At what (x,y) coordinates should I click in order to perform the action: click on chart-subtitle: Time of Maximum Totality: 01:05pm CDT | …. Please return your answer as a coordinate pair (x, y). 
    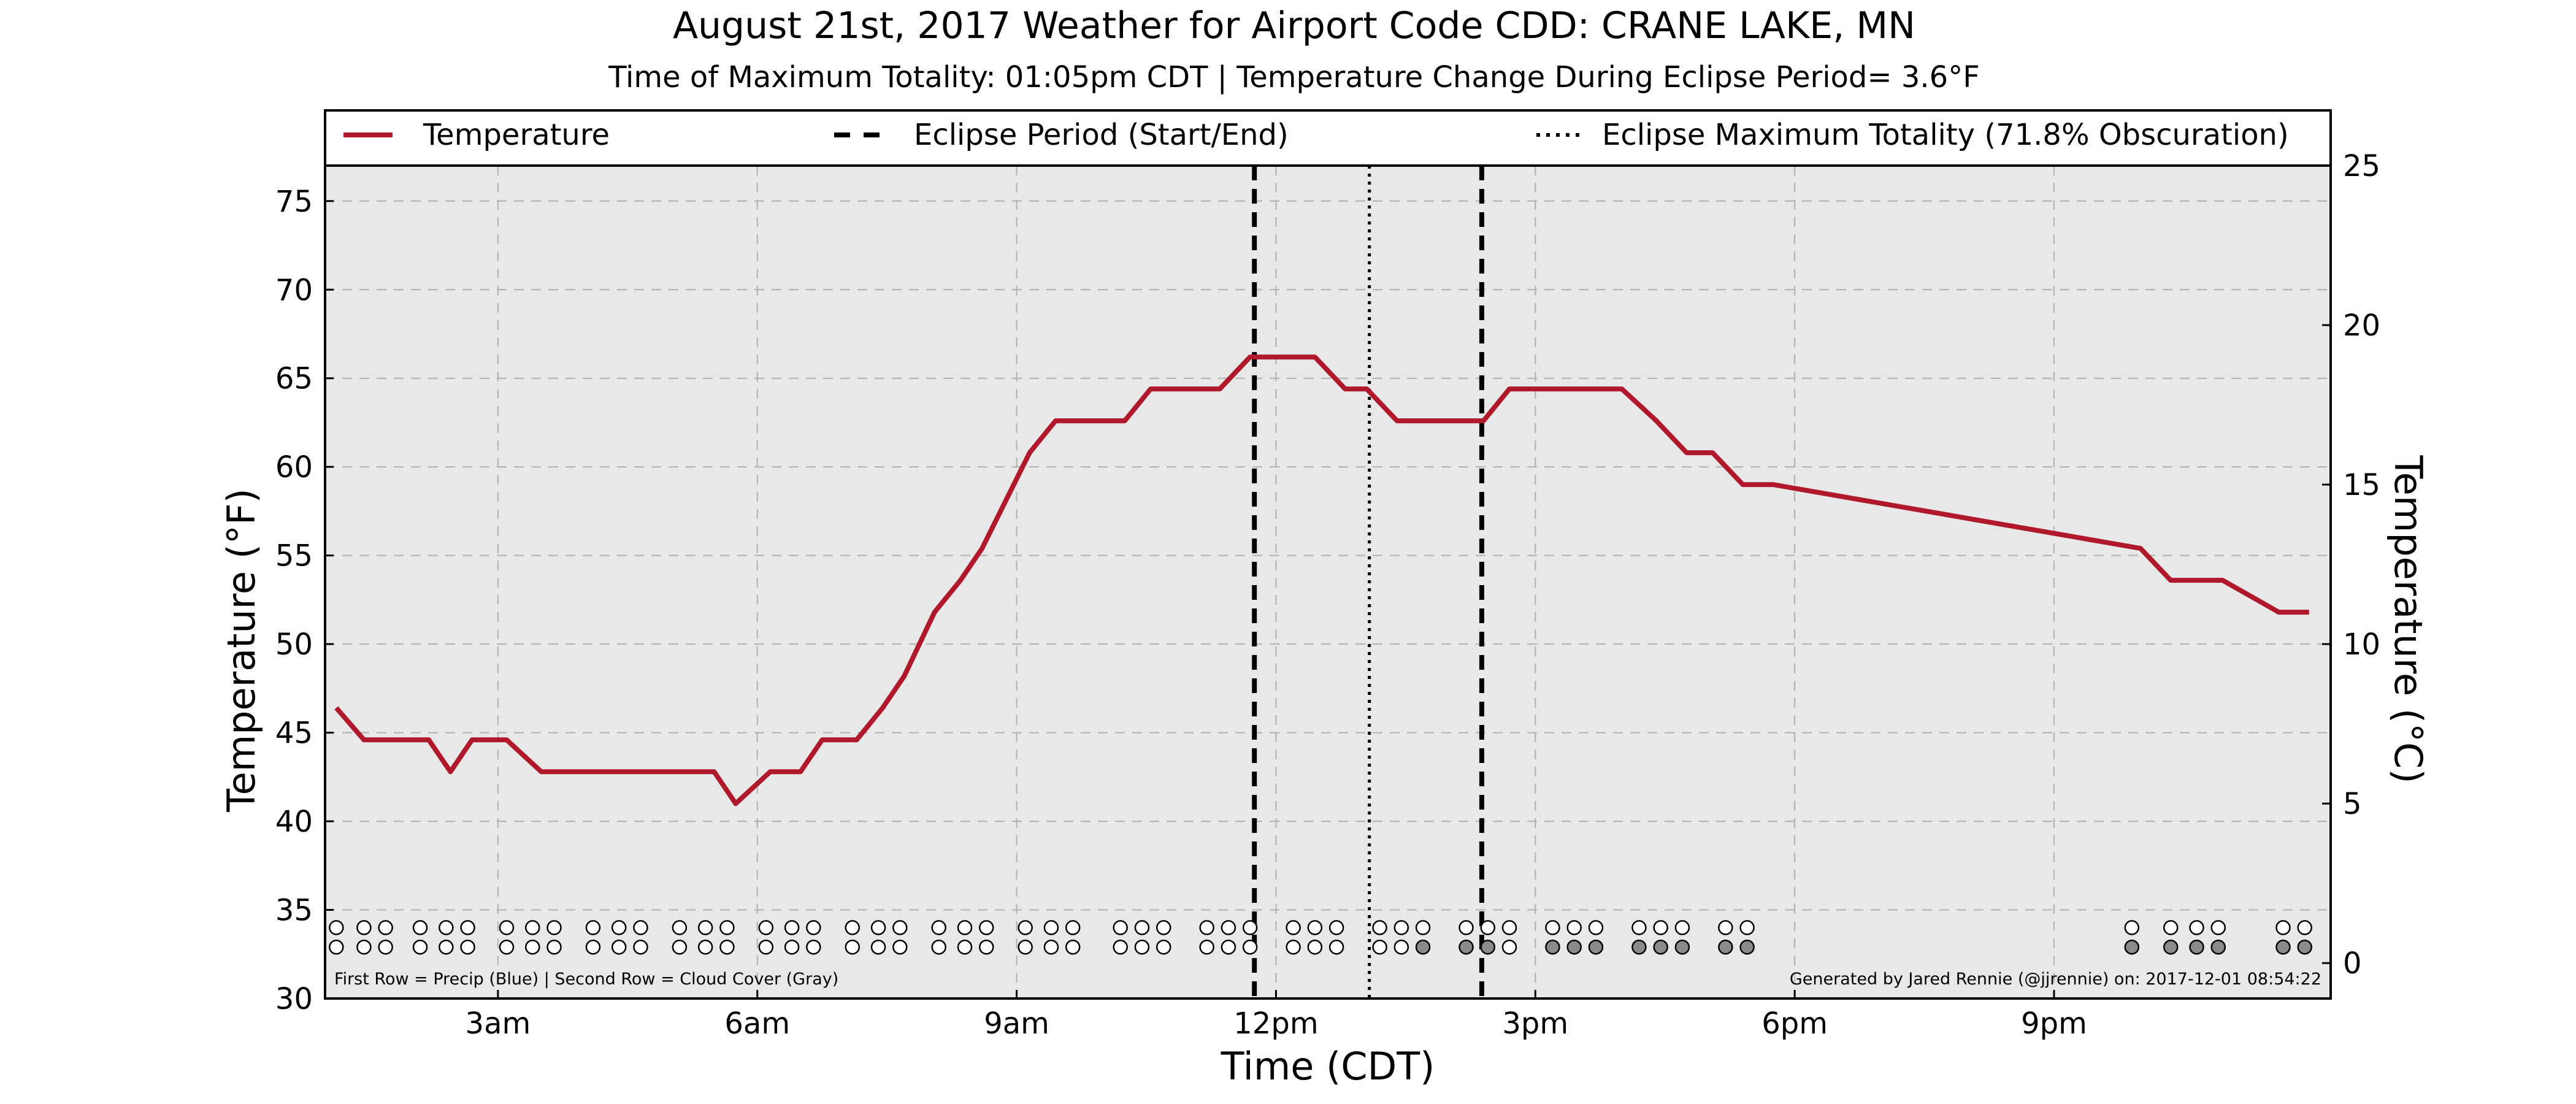
    Looking at the image, I should click on (1294, 77).